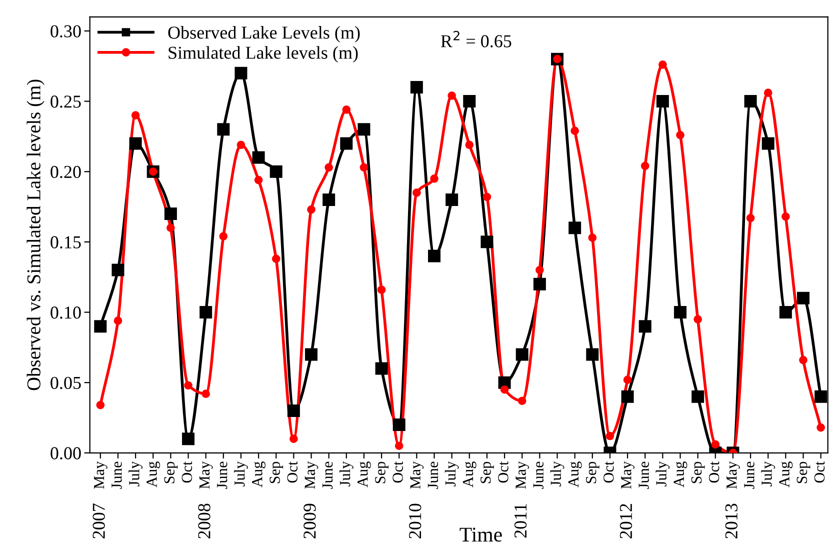 The height and width of the screenshot is (545, 832). Describe the element at coordinates (731, 521) in the screenshot. I see `text: 2013` at that location.